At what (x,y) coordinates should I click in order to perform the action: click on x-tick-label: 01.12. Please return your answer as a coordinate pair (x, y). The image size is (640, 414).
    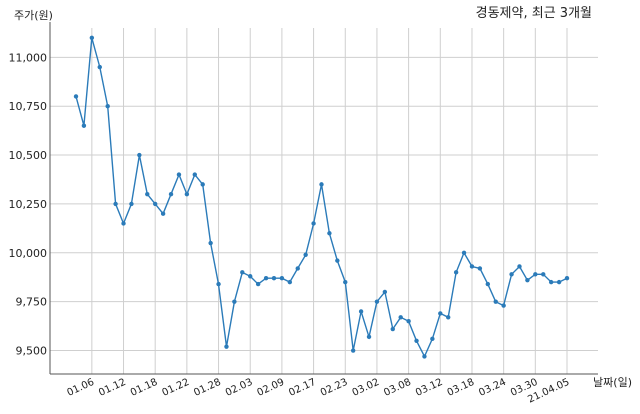
    Looking at the image, I should click on (112, 388).